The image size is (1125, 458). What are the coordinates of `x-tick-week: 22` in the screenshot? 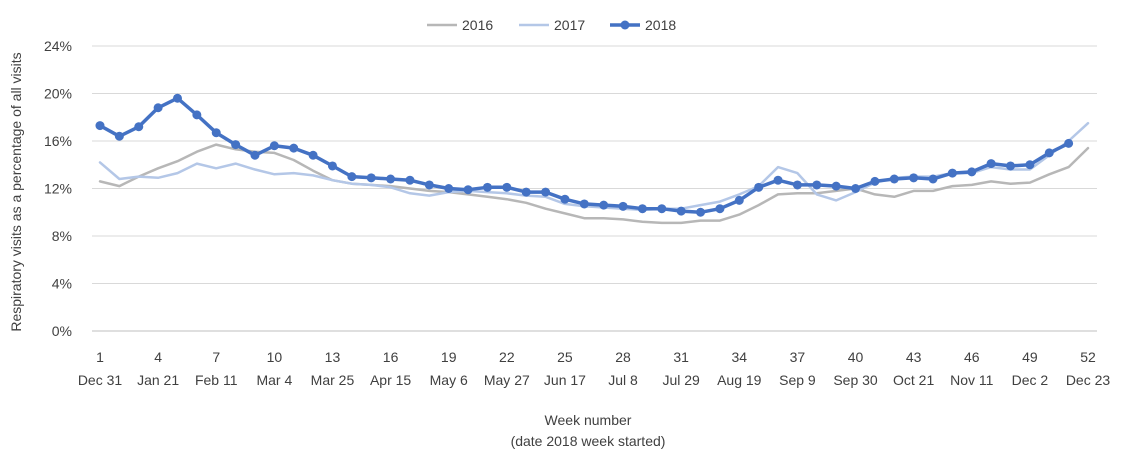 It's located at (507, 357).